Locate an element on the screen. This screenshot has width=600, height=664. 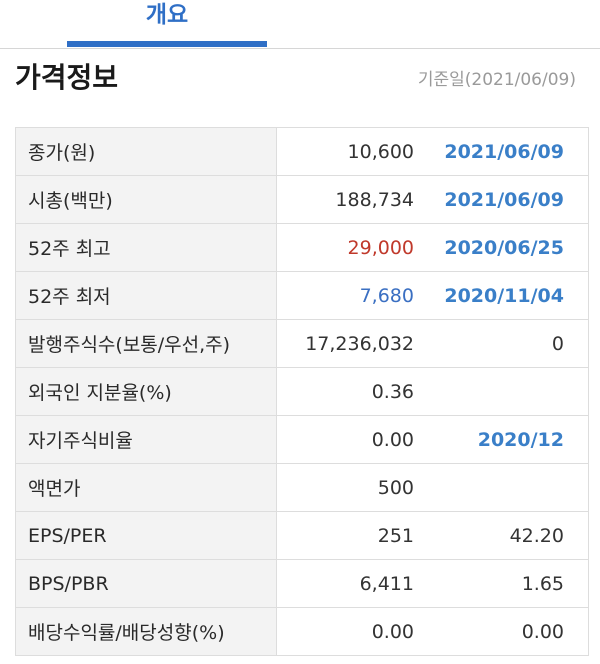
row-date: 2020/11/04 is located at coordinates (504, 295).